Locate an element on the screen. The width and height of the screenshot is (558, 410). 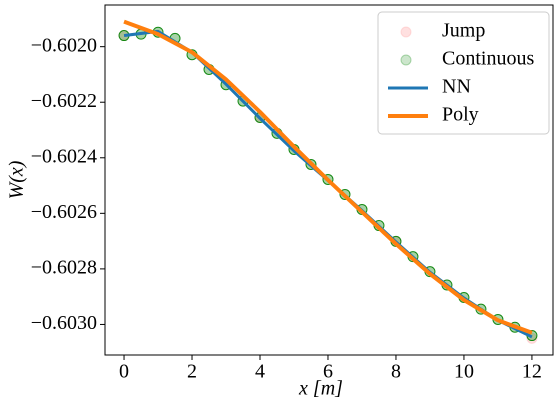
y-tick-label: −0.6028 is located at coordinates (64, 267).